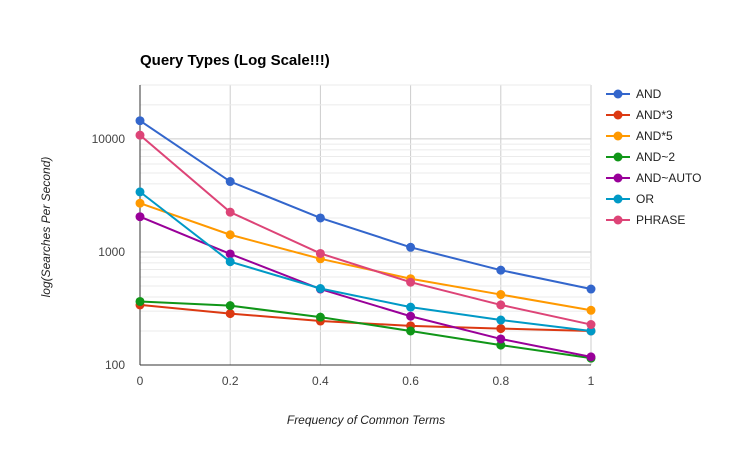 Image resolution: width=731 pixels, height=452 pixels. I want to click on legend-item: AND~AUTO, so click(653, 178).